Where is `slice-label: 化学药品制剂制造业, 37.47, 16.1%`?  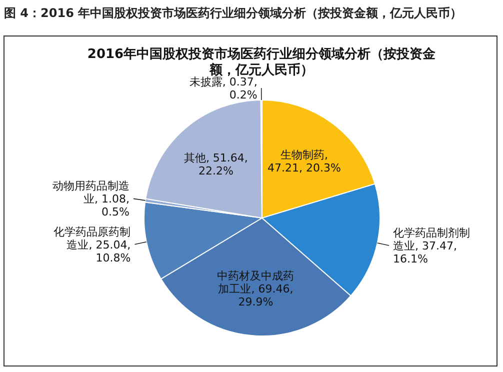 slice-label: 化学药品制剂制造业, 37.47, 16.1% is located at coordinates (431, 246).